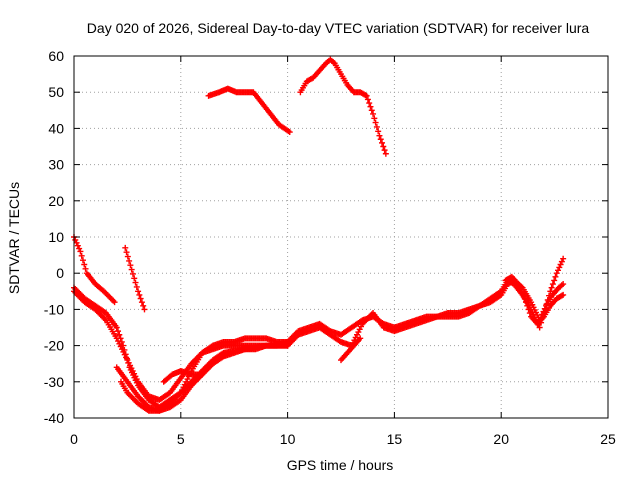 The height and width of the screenshot is (480, 640). Describe the element at coordinates (343, 439) in the screenshot. I see `x-tick-labels: 0 5 10 15 20 25` at that location.